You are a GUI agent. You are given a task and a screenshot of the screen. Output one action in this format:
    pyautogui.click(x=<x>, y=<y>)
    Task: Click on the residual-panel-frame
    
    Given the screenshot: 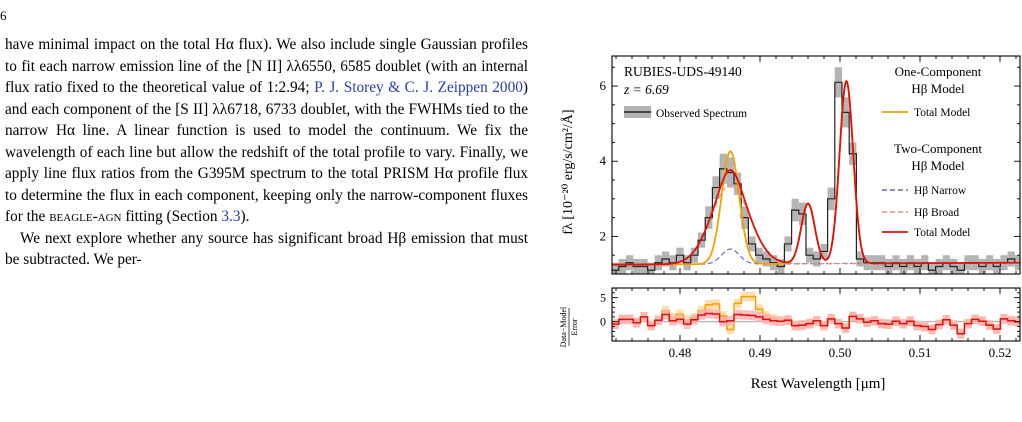 What is the action you would take?
    pyautogui.click(x=816, y=314)
    